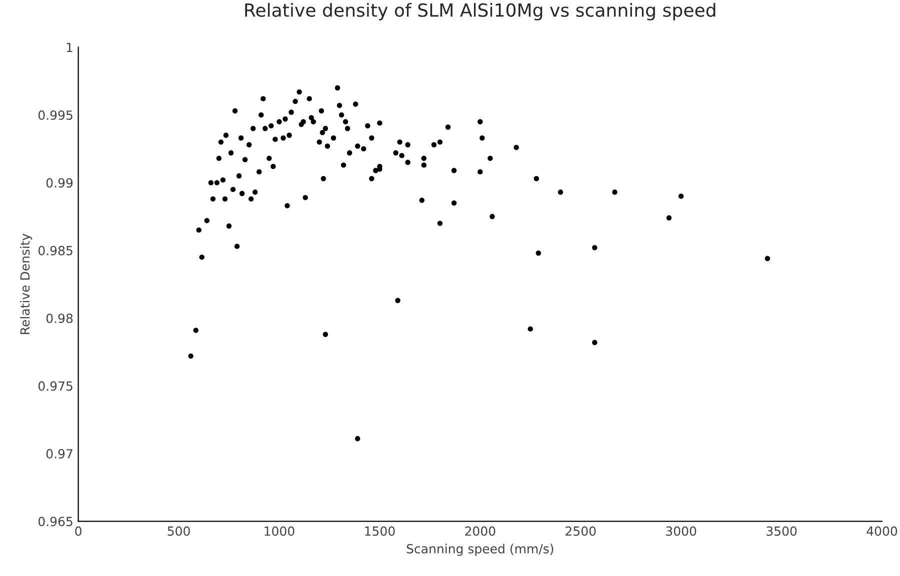 This screenshot has height=576, width=900. I want to click on chart-title: Relative density of SLM AlSi10Mg vs scanning speed, so click(480, 11).